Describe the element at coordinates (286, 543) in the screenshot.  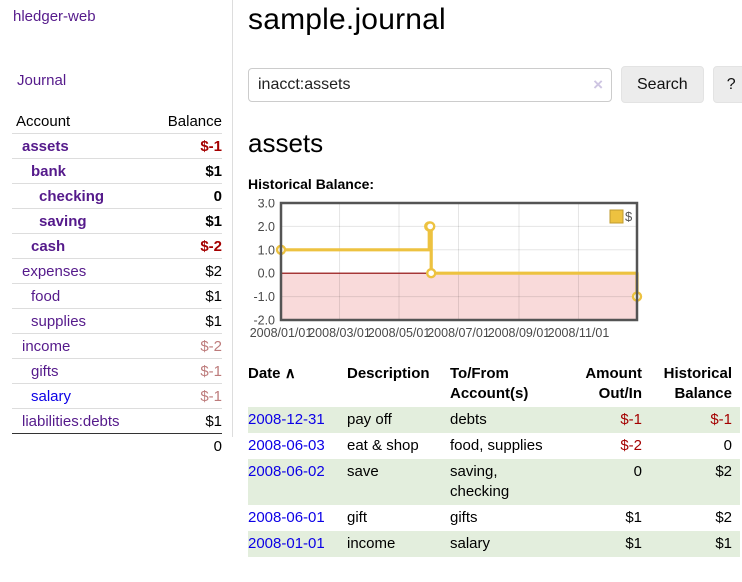
I see `transaction-date-link: 2008-01-01` at that location.